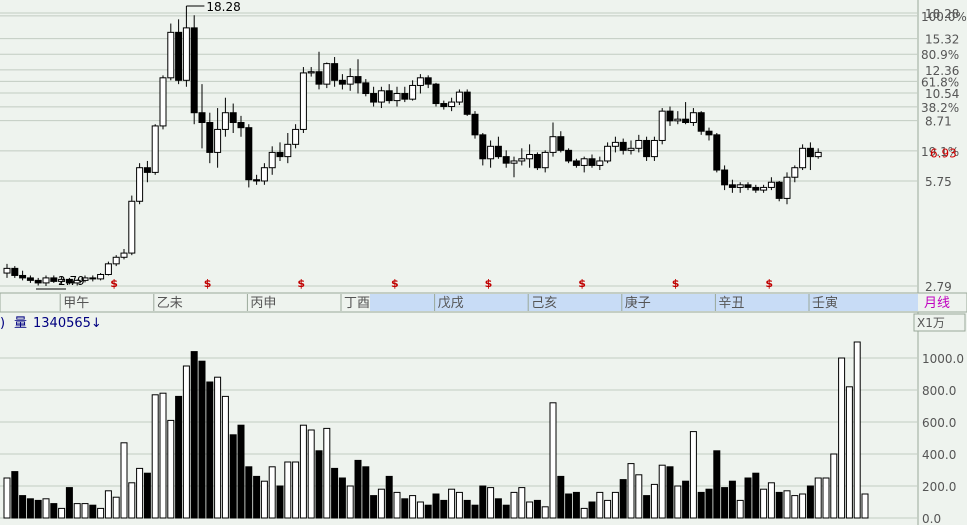 This screenshot has height=525, width=967. I want to click on percent-tick-label: 61.8%, so click(940, 82).